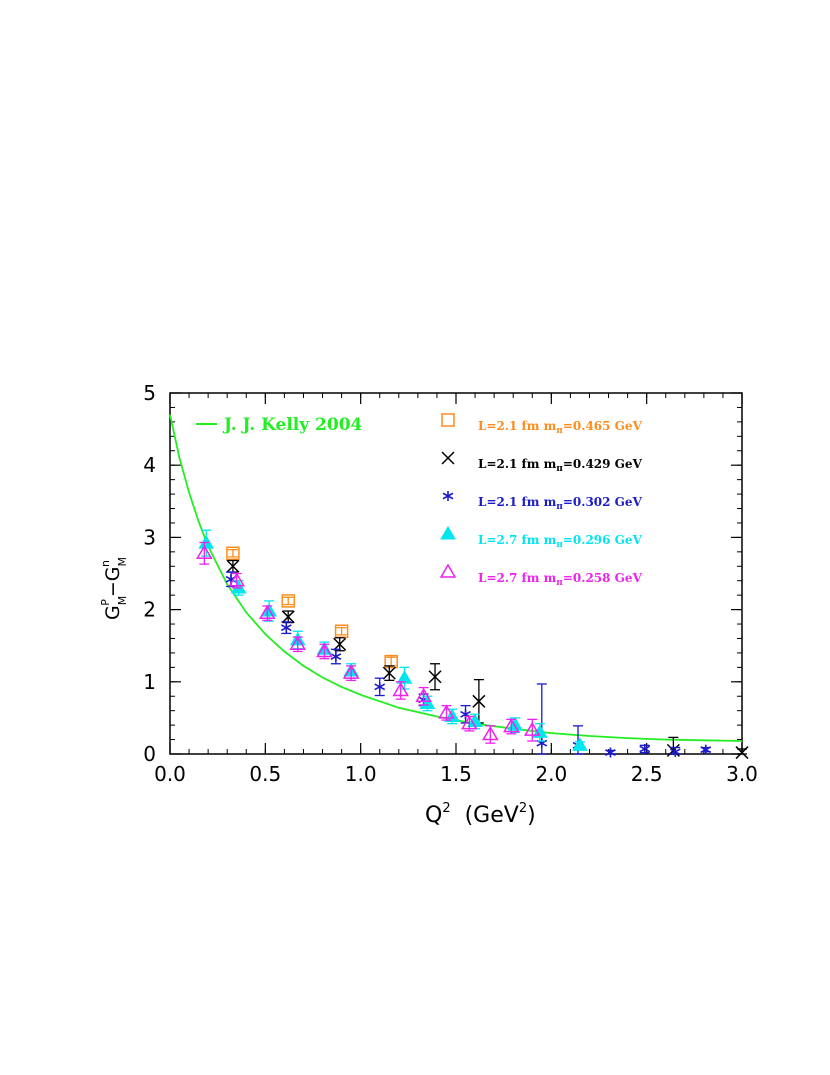 This screenshot has width=830, height=1075. Describe the element at coordinates (149, 610) in the screenshot. I see `y-tick-label: 2` at that location.